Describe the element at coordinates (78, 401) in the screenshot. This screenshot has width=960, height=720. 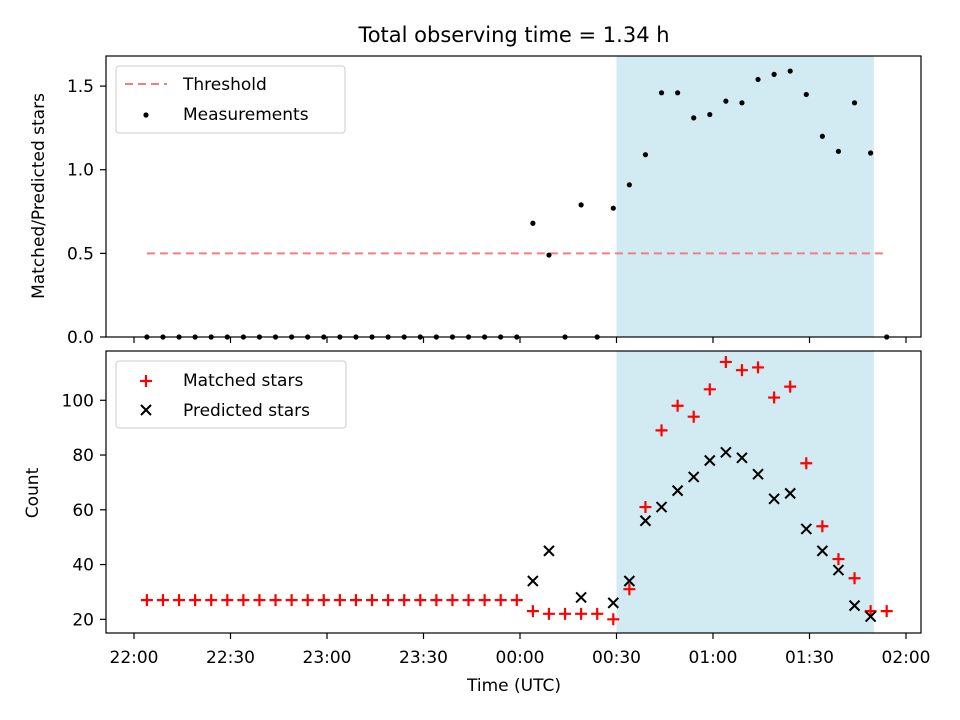
I see `y-tick-label: 100` at that location.